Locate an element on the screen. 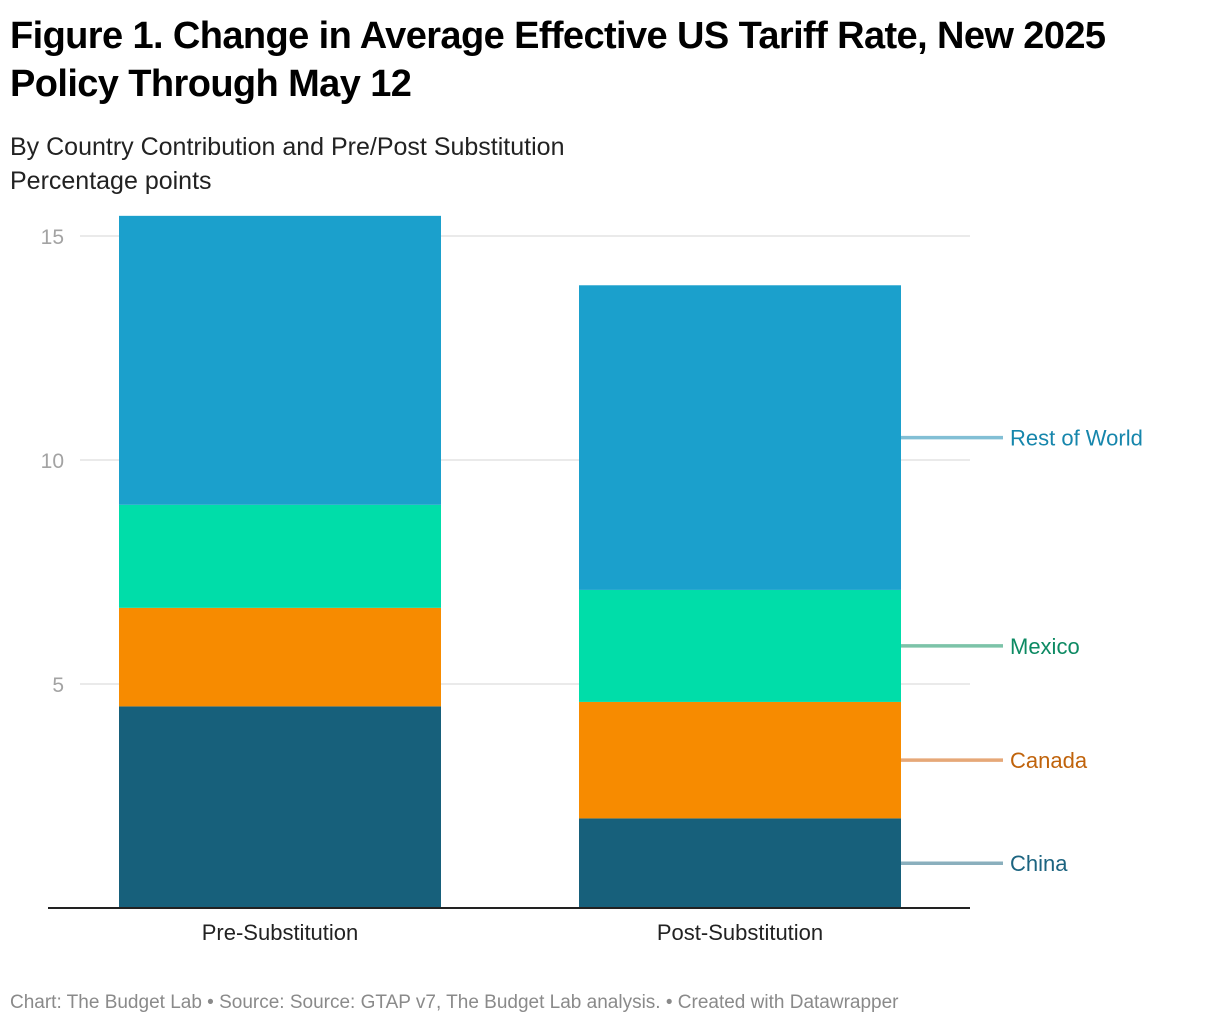 Image resolution: width=1220 pixels, height=1030 pixels. y-tick-label: 10 is located at coordinates (52, 461).